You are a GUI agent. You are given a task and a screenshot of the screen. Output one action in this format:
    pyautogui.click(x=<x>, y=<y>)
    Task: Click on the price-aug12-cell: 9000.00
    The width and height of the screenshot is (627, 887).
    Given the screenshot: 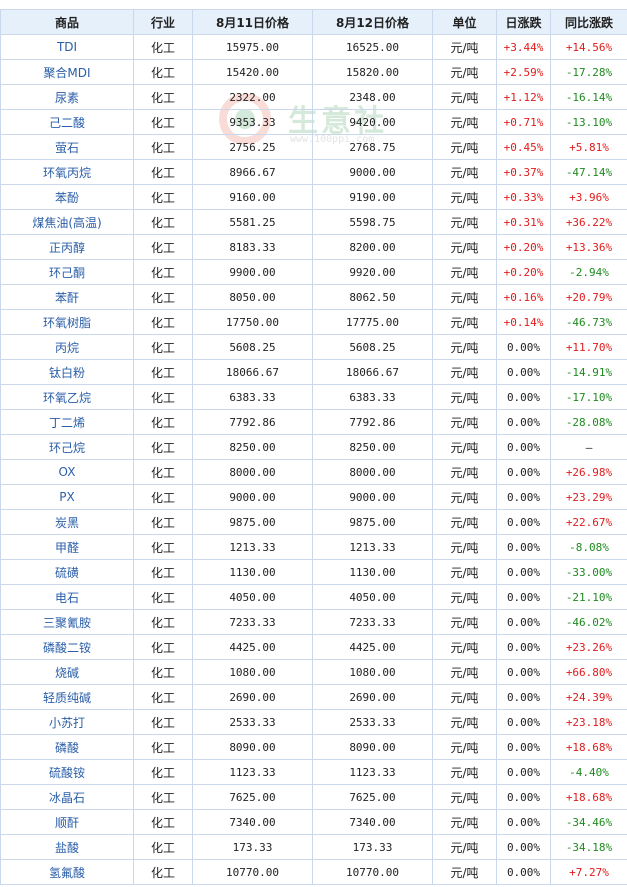 What is the action you would take?
    pyautogui.click(x=372, y=497)
    